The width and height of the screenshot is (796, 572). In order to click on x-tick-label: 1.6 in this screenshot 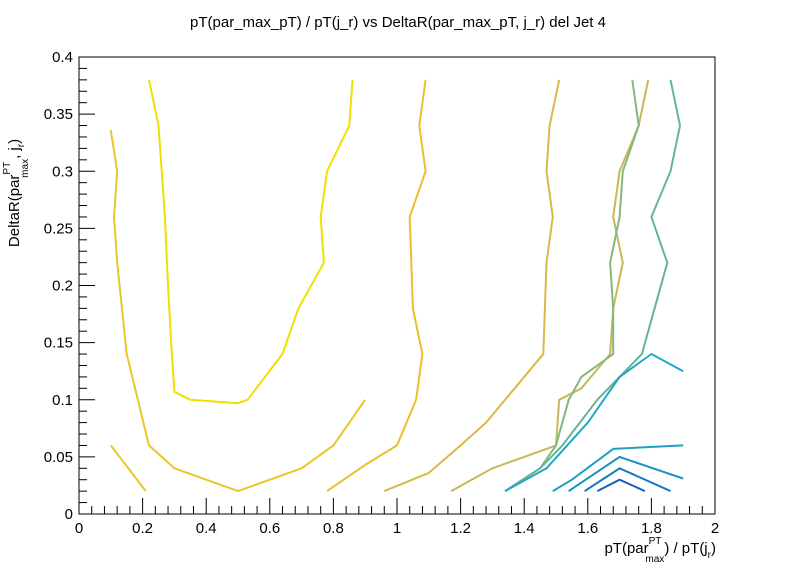, I will do `click(587, 528)`.